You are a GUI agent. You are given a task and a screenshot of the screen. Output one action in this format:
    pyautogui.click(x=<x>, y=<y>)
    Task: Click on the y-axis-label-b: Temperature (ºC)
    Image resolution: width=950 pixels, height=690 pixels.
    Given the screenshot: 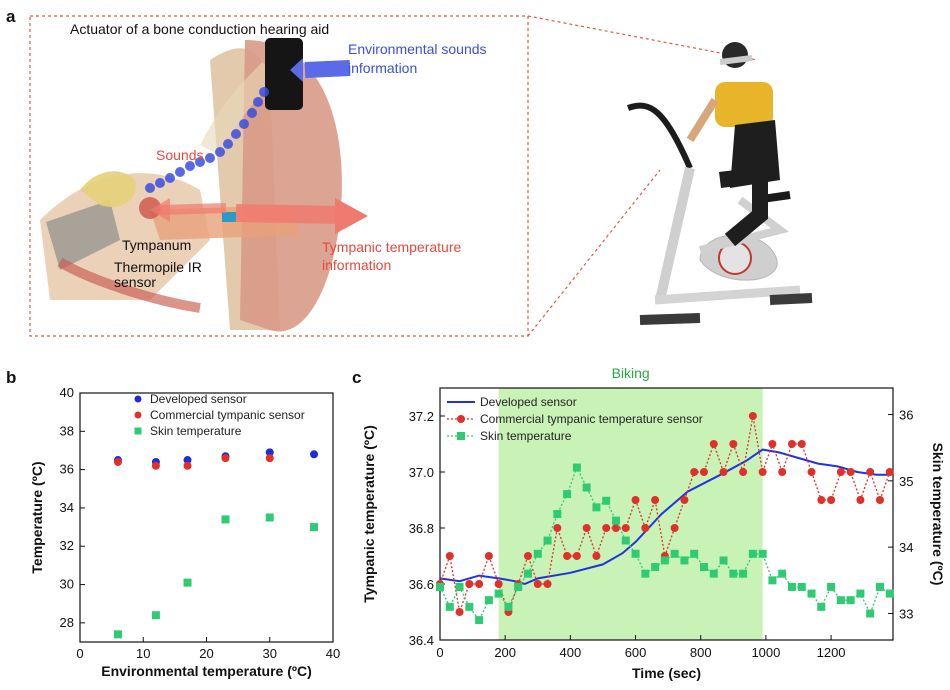 What is the action you would take?
    pyautogui.click(x=37, y=517)
    